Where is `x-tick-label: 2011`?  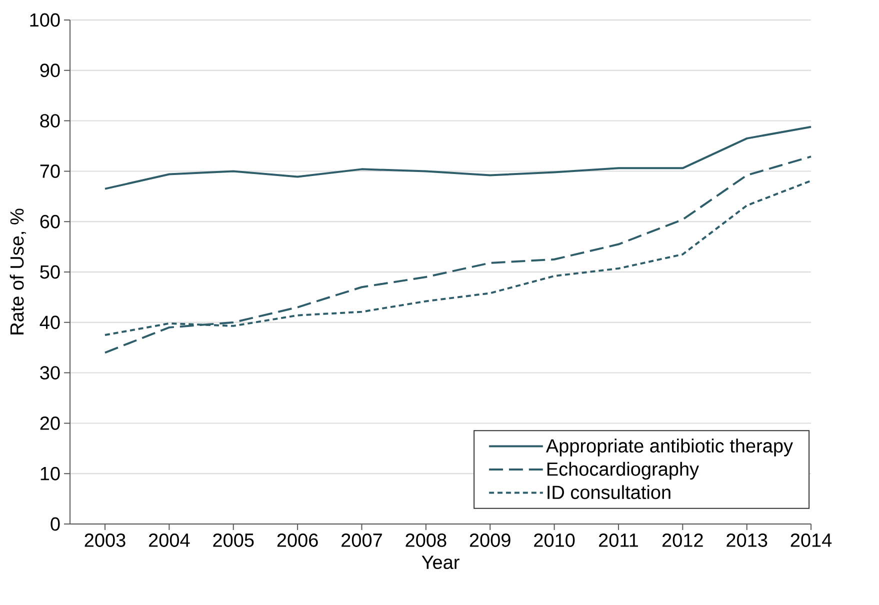 x-tick-label: 2011 is located at coordinates (618, 540).